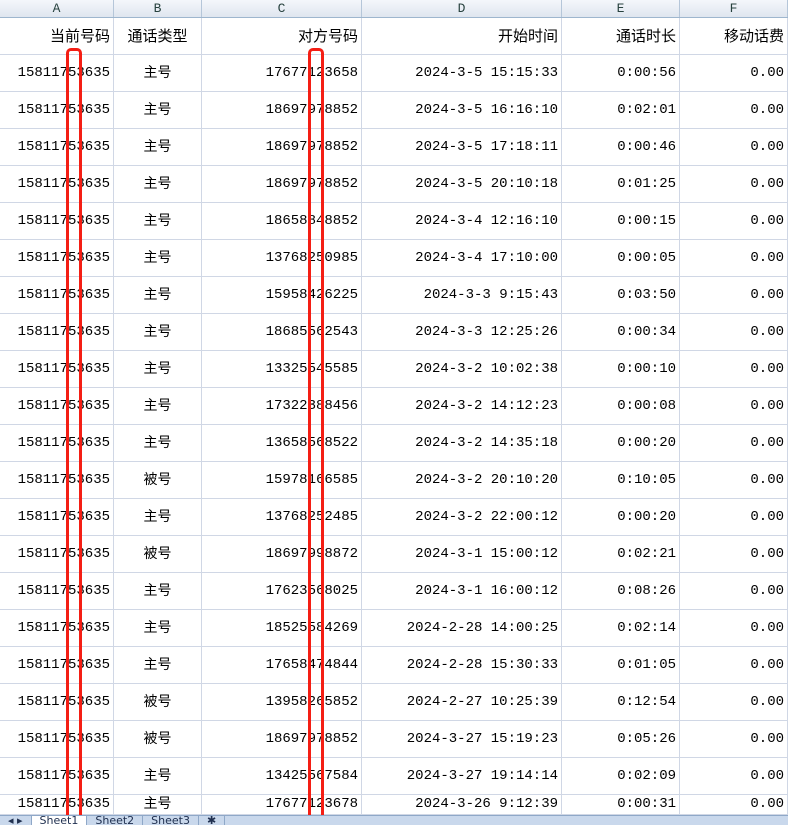 The height and width of the screenshot is (825, 788). I want to click on cell-other-number: 13768250985, so click(282, 258).